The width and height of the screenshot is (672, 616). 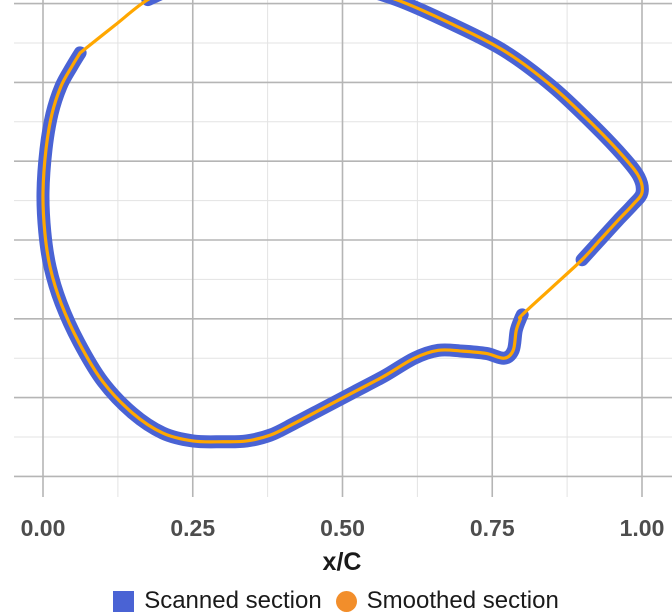 What do you see at coordinates (462, 600) in the screenshot?
I see `legend-label-smoothed: Smoothed section` at bounding box center [462, 600].